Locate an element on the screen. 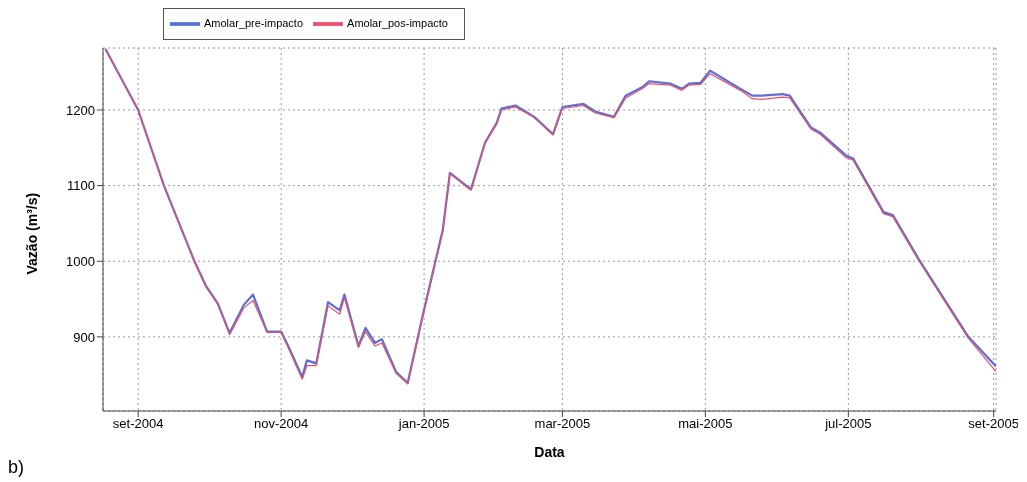  x-axis-title: Data is located at coordinates (549, 452).